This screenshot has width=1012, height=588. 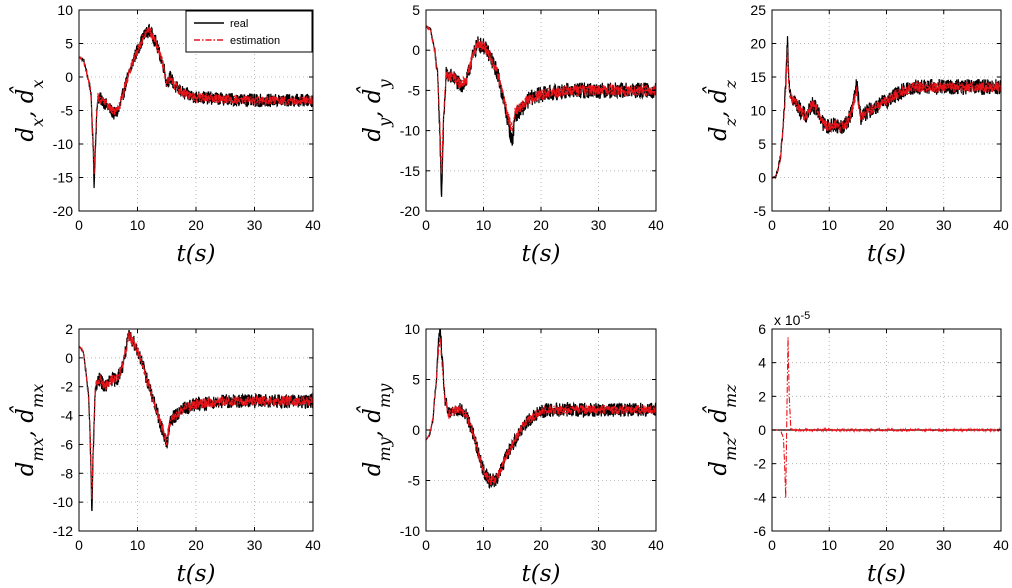 I want to click on legend-label-real: real, so click(x=239, y=24).